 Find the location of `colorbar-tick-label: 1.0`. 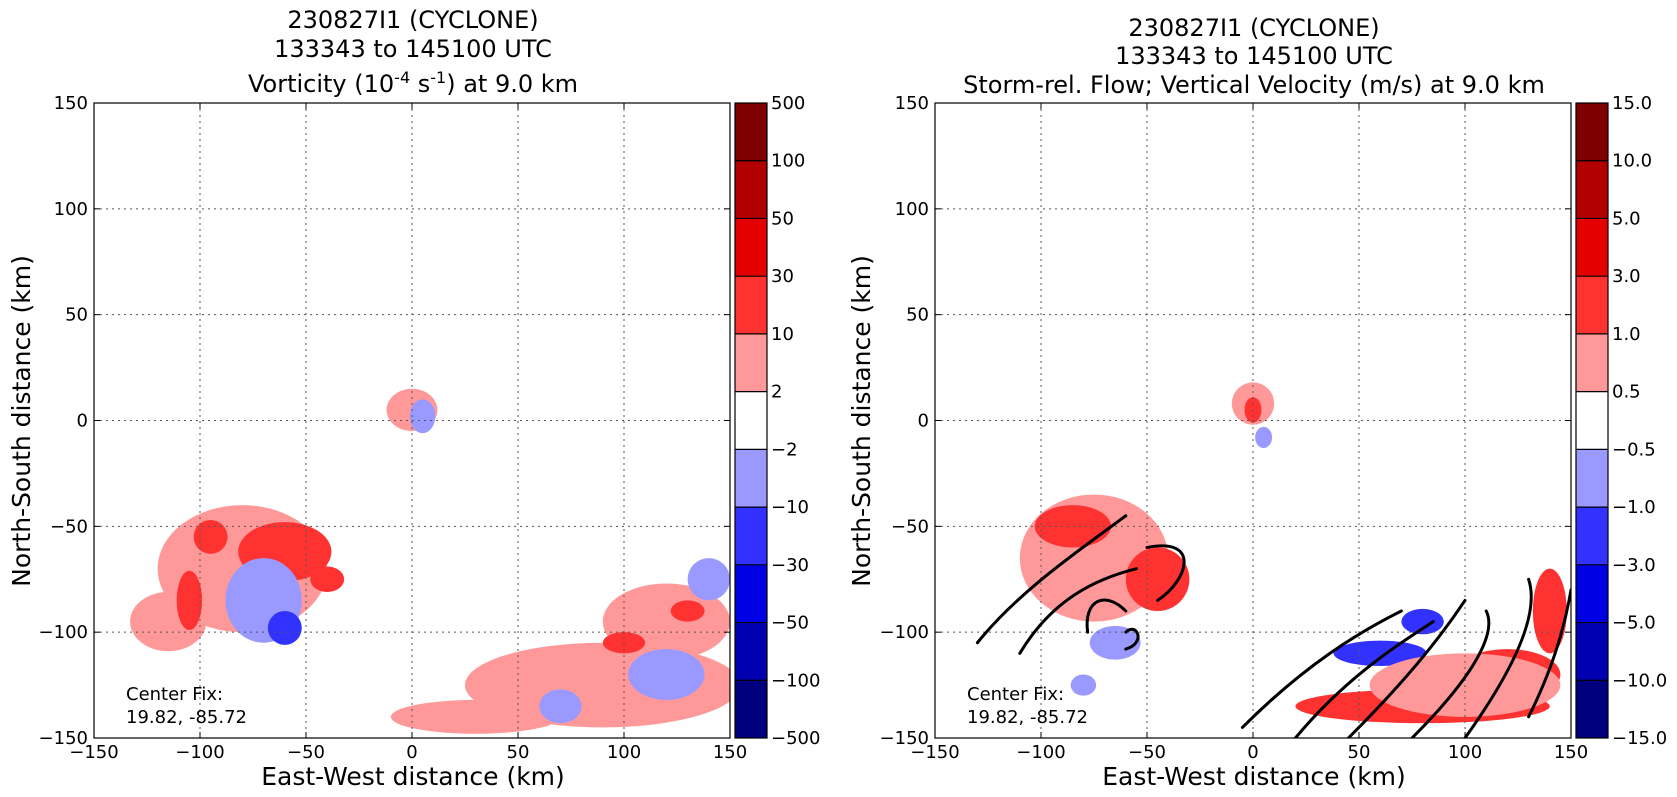

colorbar-tick-label: 1.0 is located at coordinates (1626, 334).